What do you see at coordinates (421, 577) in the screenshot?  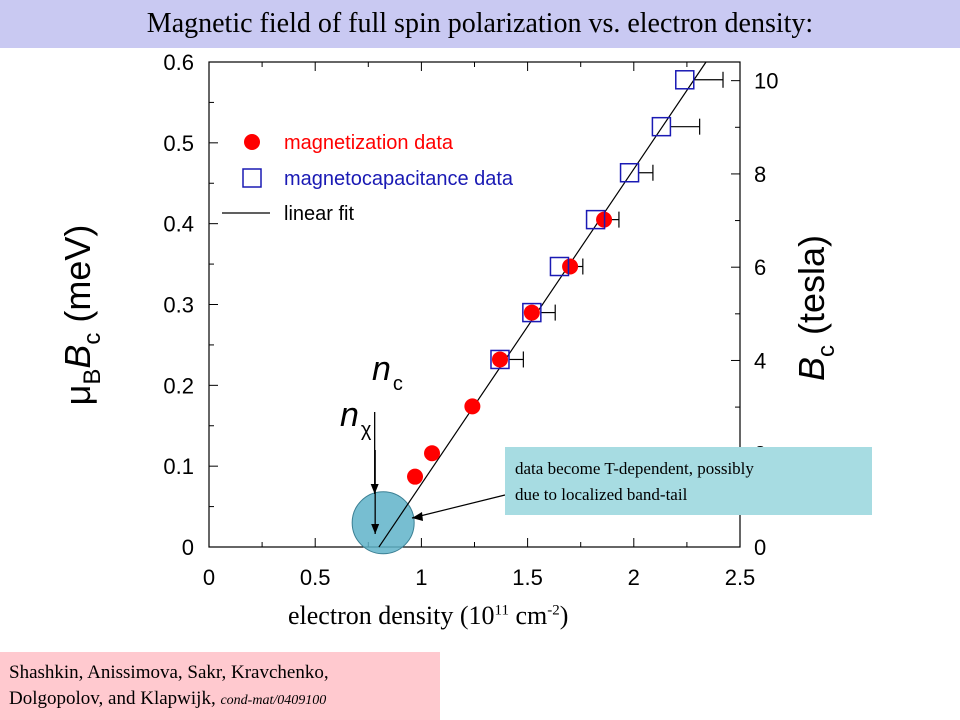 I see `x-tick-label: 1` at bounding box center [421, 577].